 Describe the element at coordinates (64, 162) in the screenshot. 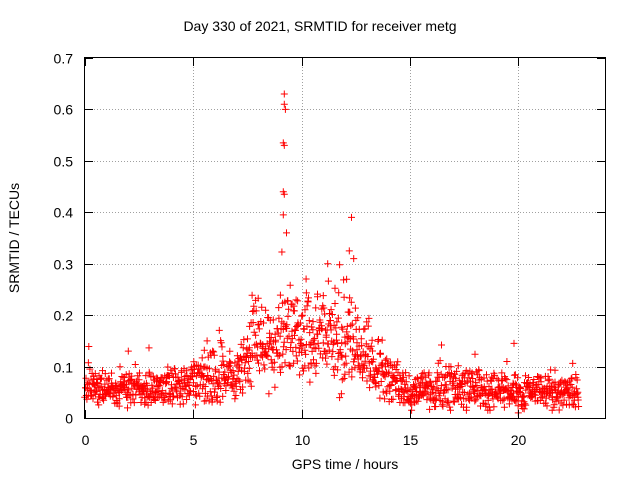

I see `y-tick-label: 0.5` at that location.